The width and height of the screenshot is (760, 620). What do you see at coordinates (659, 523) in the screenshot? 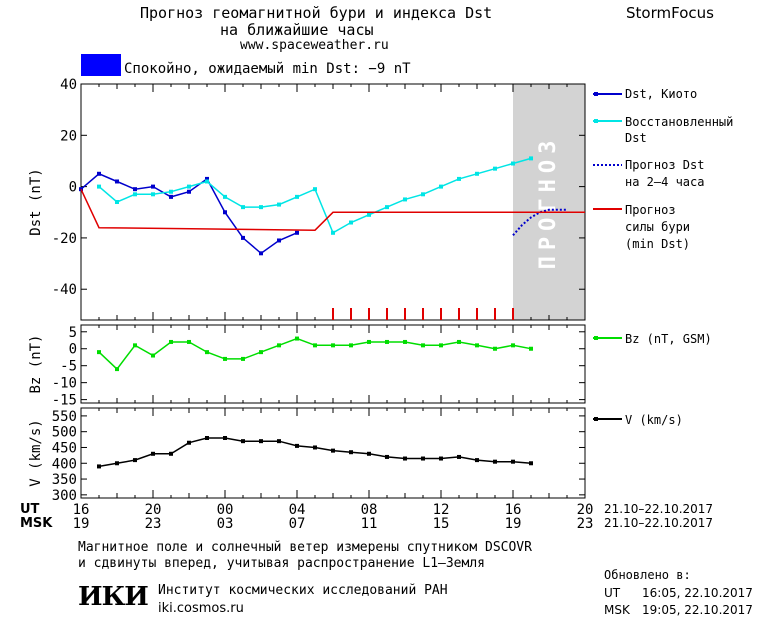
I see `msk-date-range: 21.10–22.10.2017` at bounding box center [659, 523].